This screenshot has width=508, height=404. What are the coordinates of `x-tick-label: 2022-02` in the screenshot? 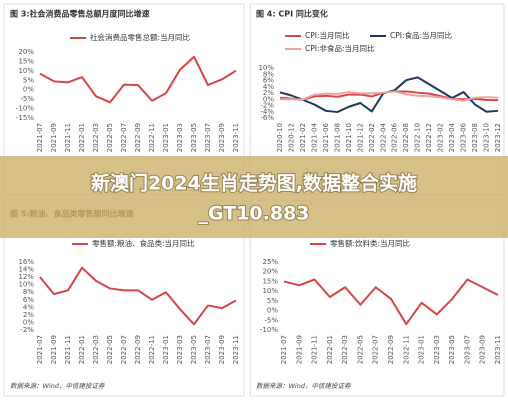 It's located at (372, 137).